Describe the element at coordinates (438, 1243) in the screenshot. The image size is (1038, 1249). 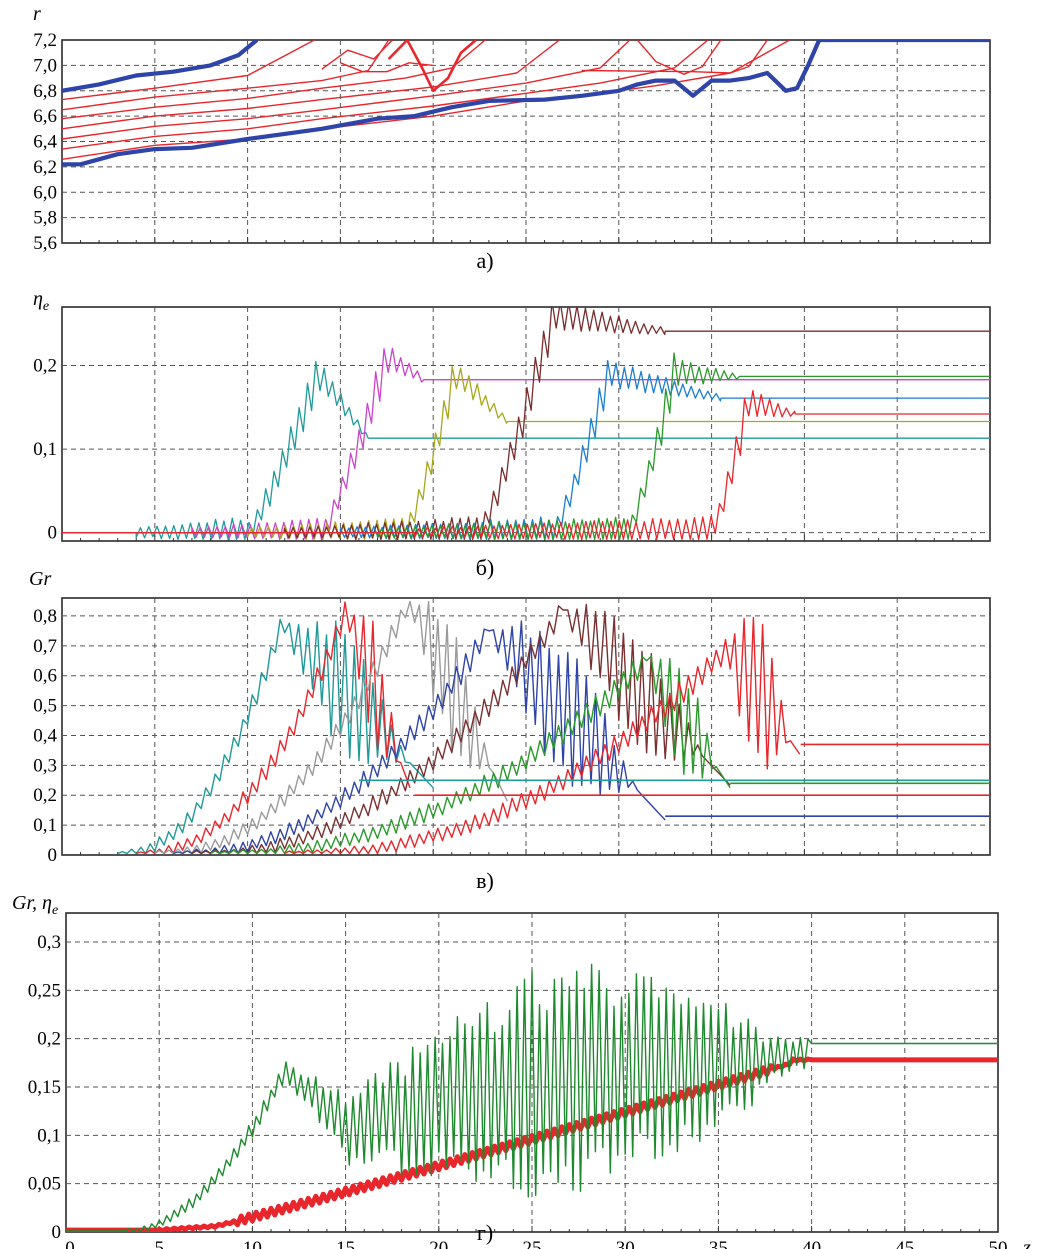
I see `x-tick-label: 20` at that location.